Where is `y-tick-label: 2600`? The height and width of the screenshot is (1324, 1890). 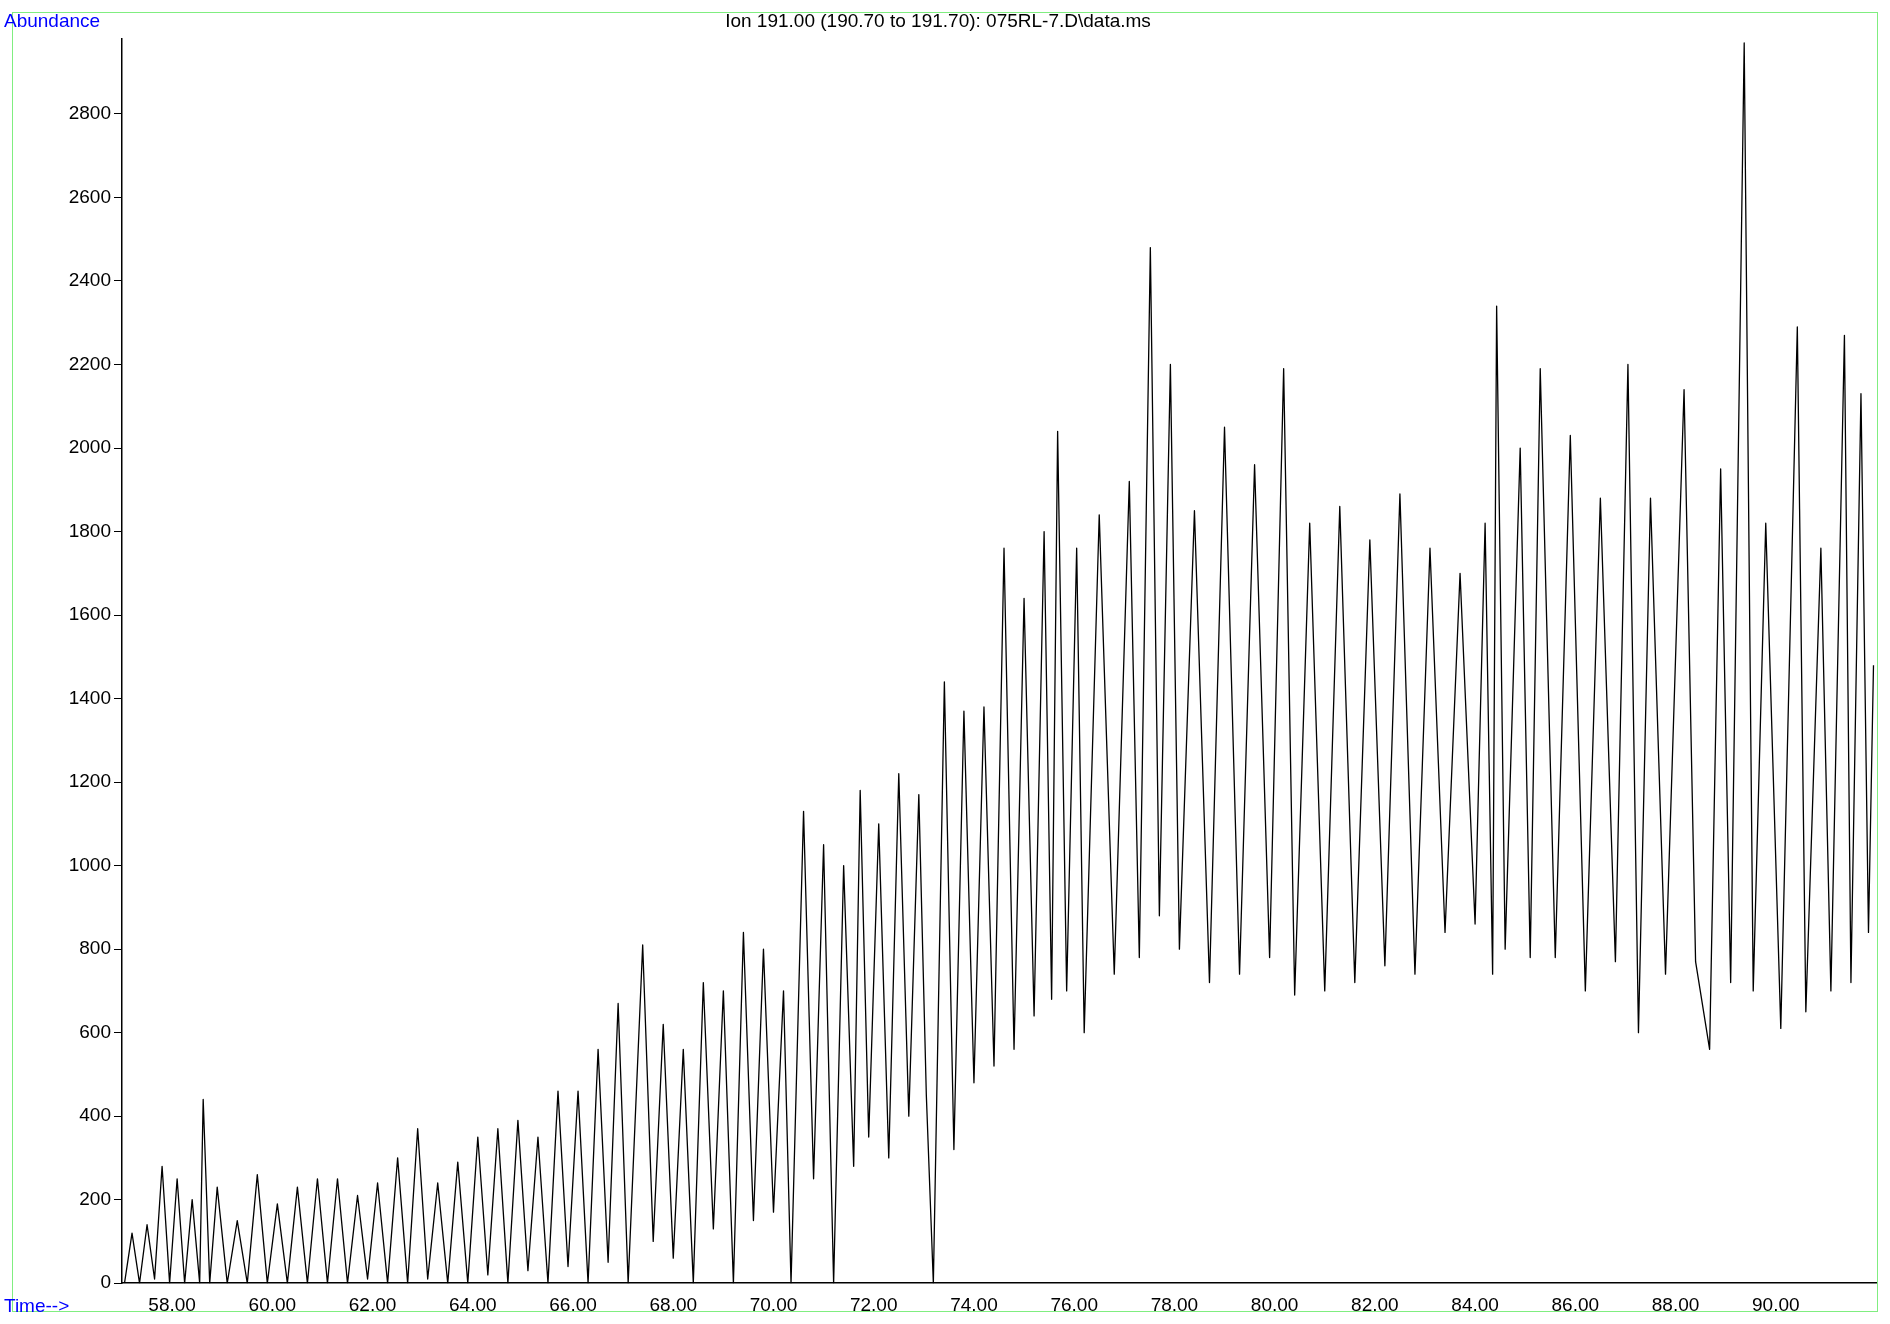 y-tick-label: 2600 is located at coordinates (89, 196).